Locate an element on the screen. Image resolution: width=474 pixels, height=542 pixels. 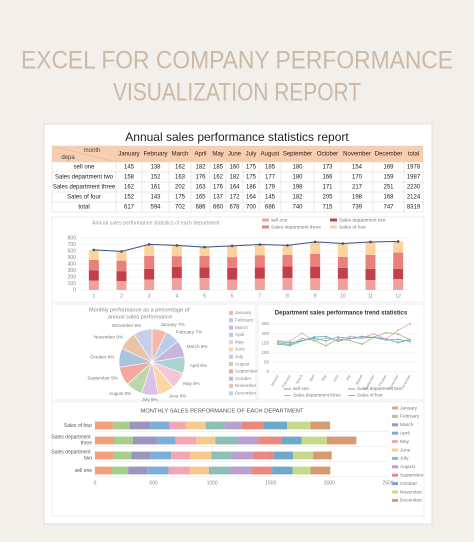
y-tick-label: 300 is located at coordinates (72, 271).